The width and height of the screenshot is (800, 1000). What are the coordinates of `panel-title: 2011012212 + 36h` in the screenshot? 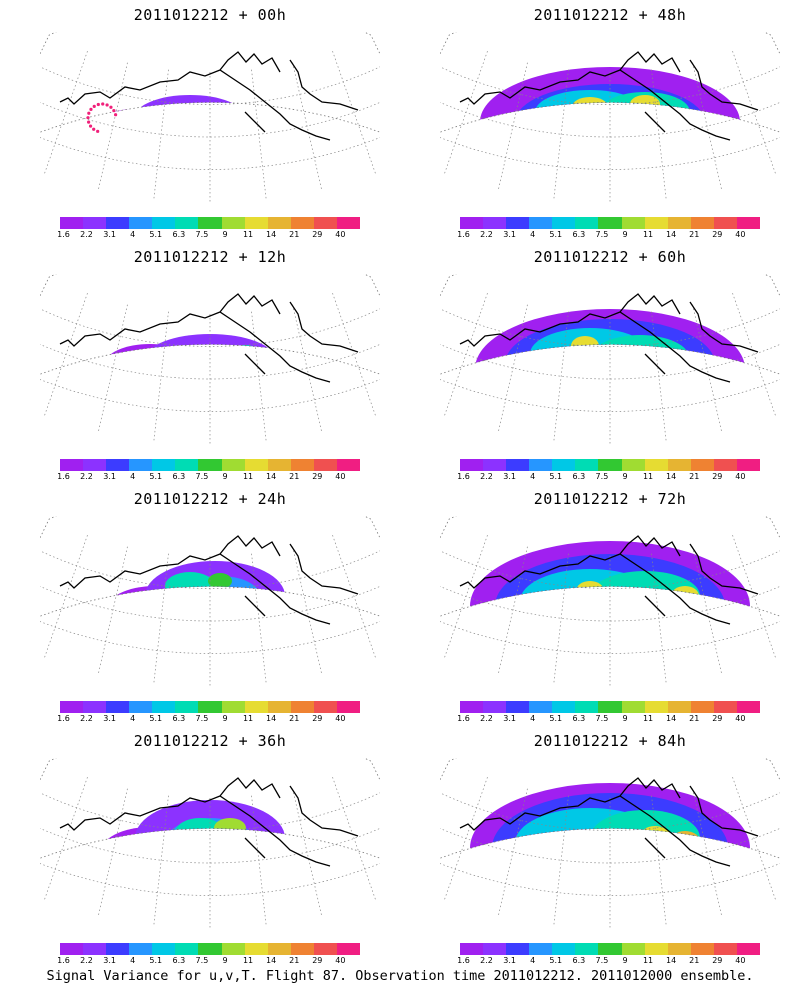 It's located at (210, 741).